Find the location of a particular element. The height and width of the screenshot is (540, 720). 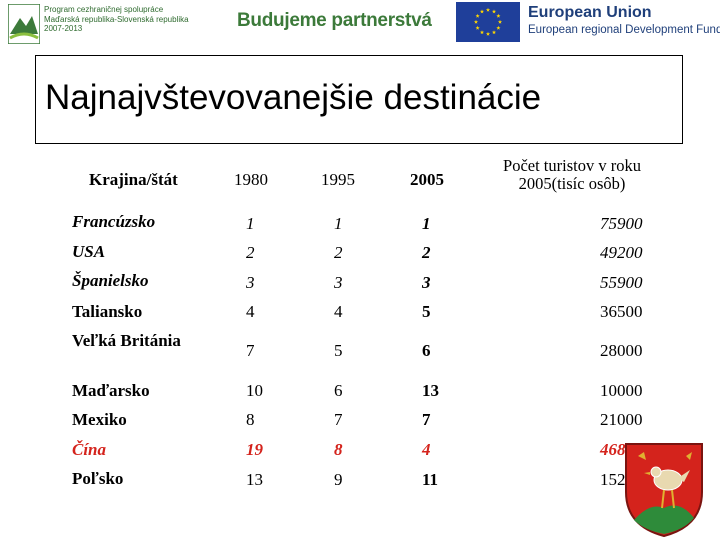

row-1995: 2 is located at coordinates (338, 252).